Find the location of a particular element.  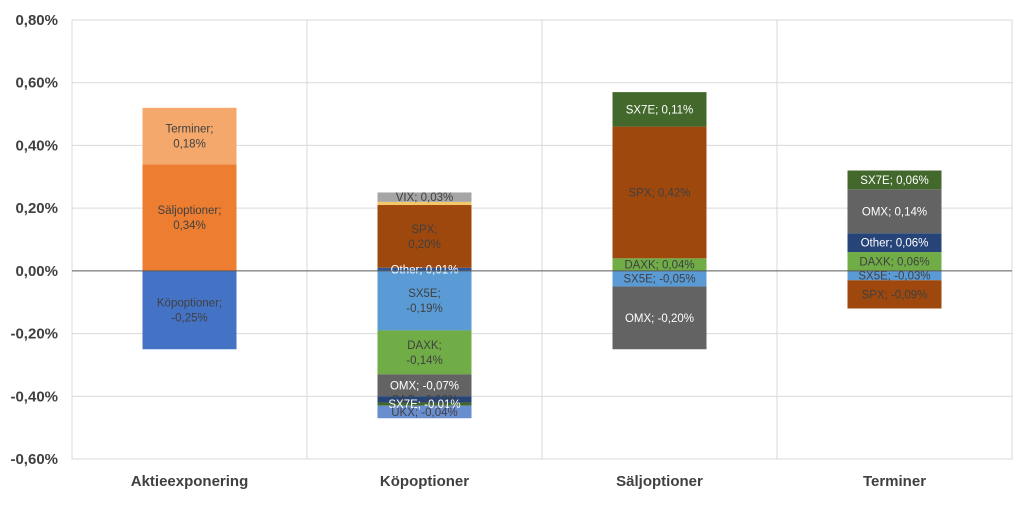

y-tick-label: 0,60% is located at coordinates (36, 83).